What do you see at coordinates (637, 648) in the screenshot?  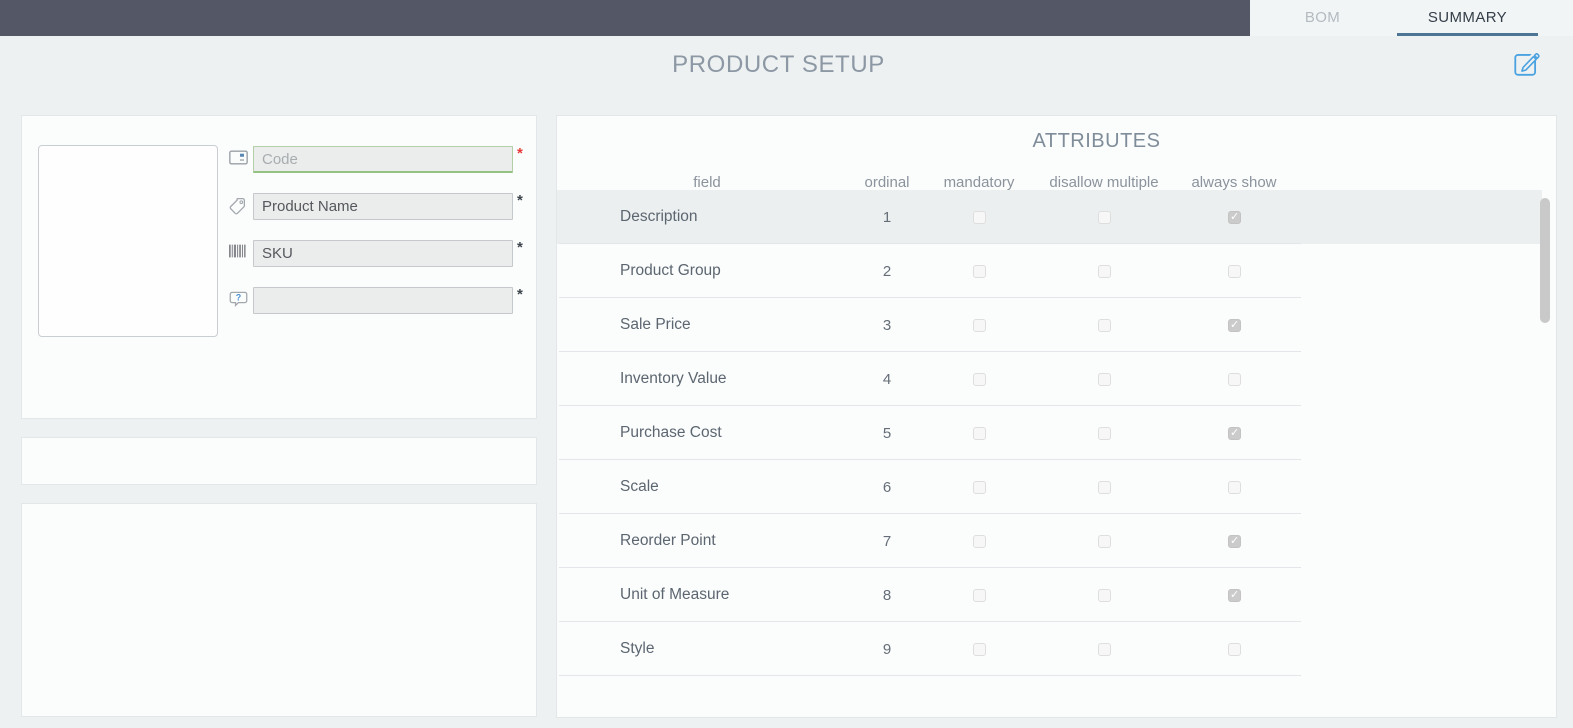 I see `field-name: Style` at bounding box center [637, 648].